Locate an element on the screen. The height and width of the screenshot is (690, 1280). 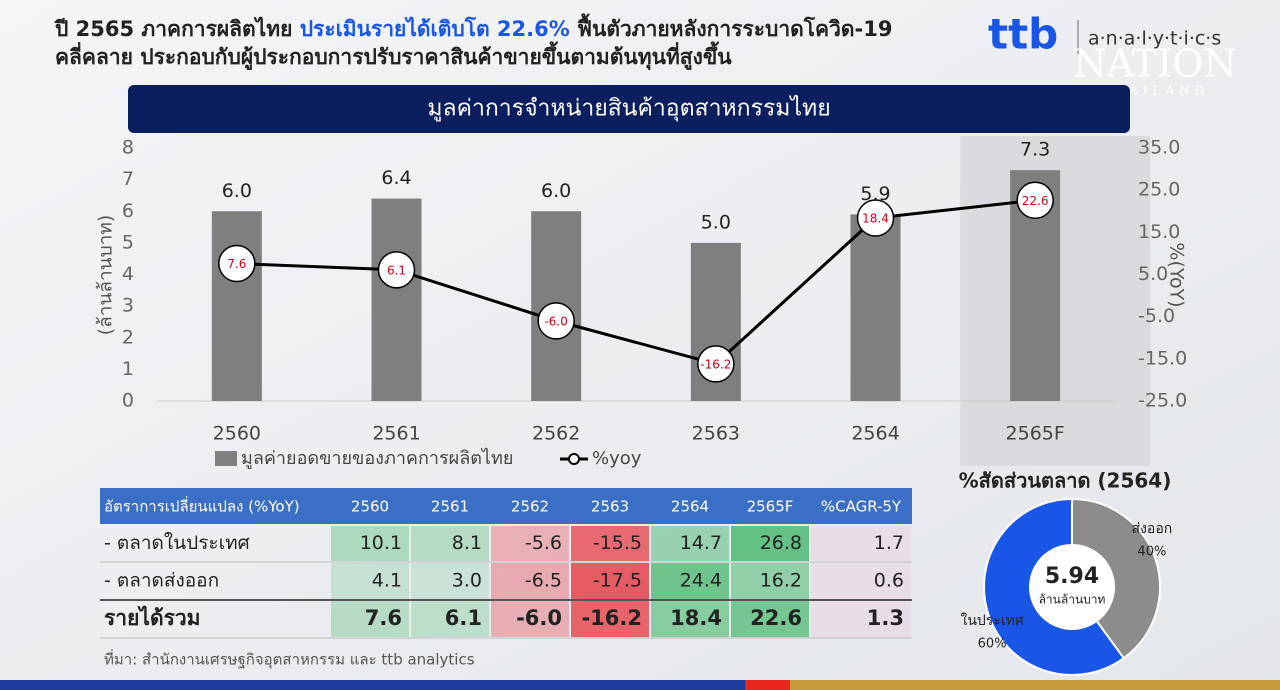
bar-label: 5.9 is located at coordinates (875, 194).